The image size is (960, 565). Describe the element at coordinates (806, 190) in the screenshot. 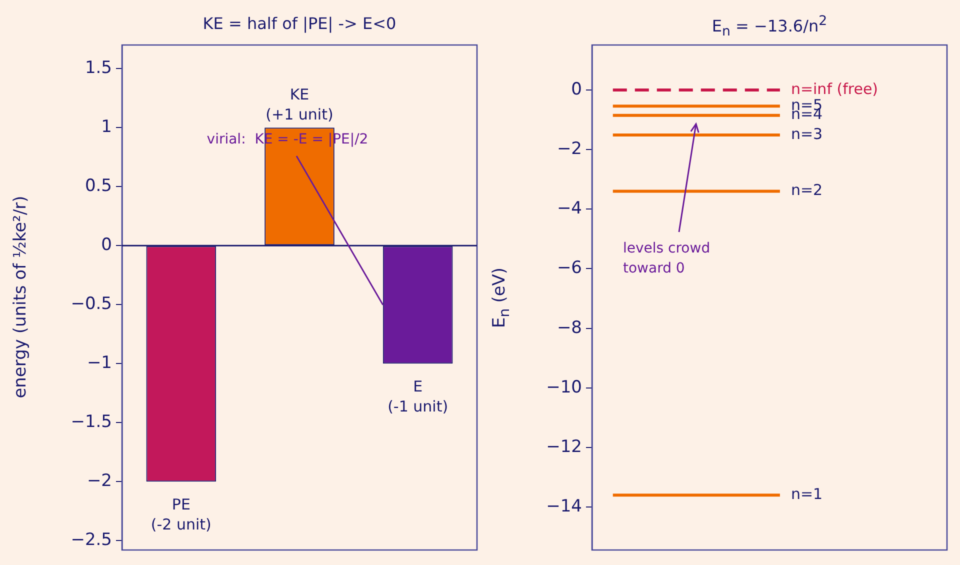

I see `series-label: n=2` at that location.